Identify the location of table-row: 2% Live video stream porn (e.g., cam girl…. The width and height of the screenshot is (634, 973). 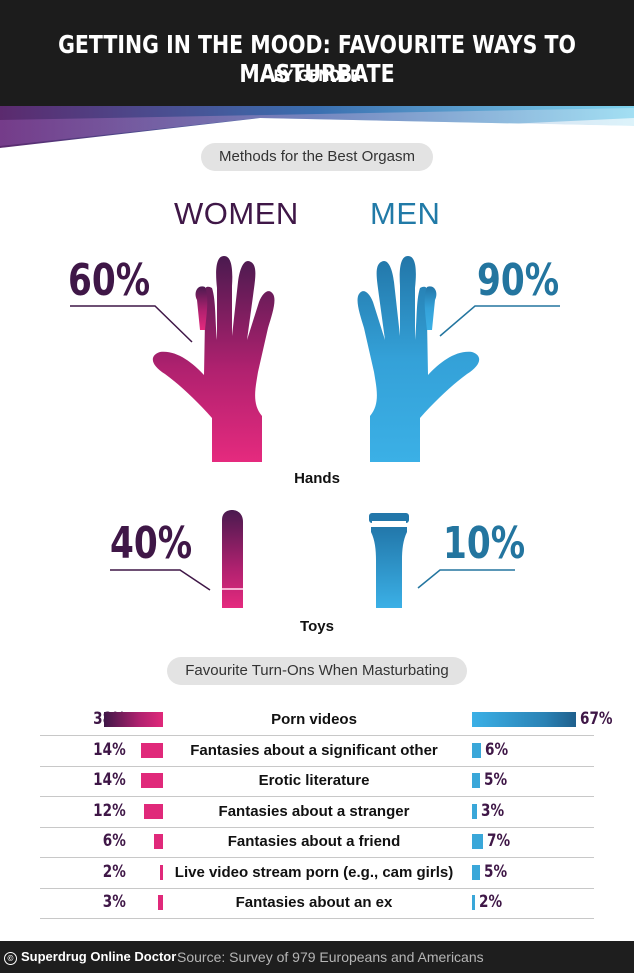
(317, 873).